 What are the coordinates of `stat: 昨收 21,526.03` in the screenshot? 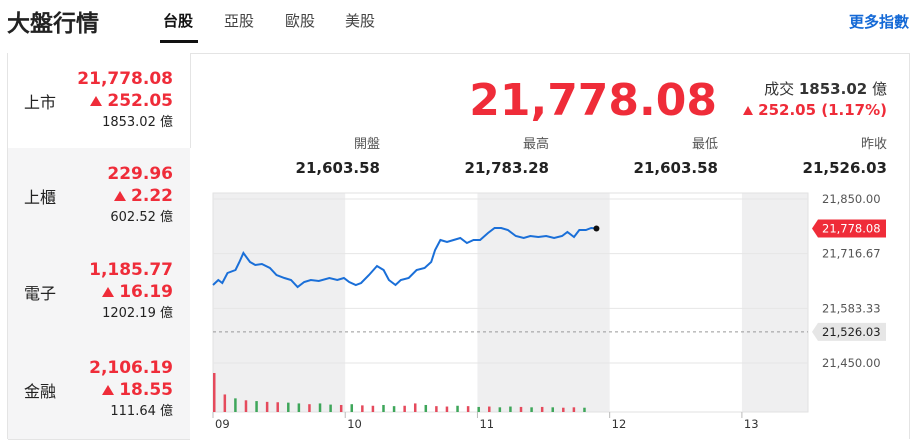 It's located at (812, 158).